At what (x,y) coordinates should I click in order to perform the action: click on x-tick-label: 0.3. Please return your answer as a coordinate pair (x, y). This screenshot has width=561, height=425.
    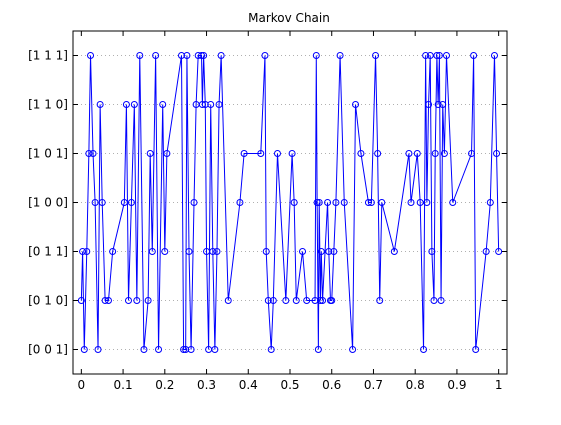
    Looking at the image, I should click on (206, 385).